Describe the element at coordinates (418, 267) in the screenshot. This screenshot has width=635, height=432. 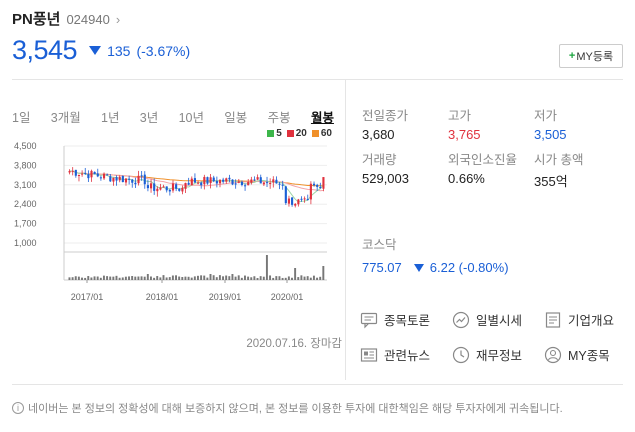
I see `down-arrow-icon` at that location.